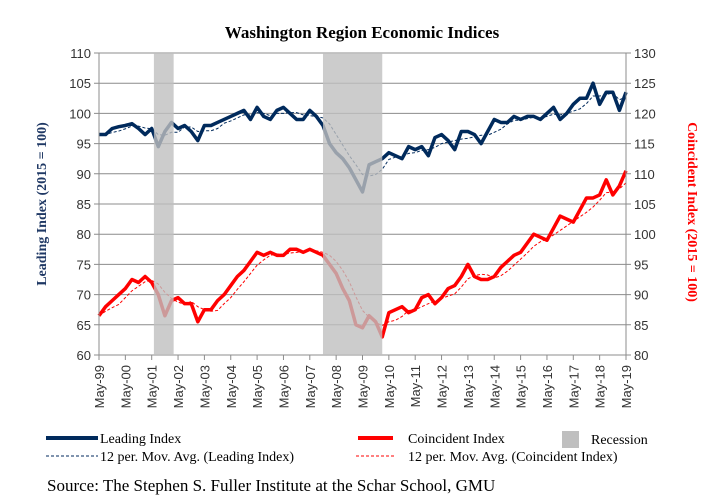  I want to click on left-tick-label: 110, so click(80, 53).